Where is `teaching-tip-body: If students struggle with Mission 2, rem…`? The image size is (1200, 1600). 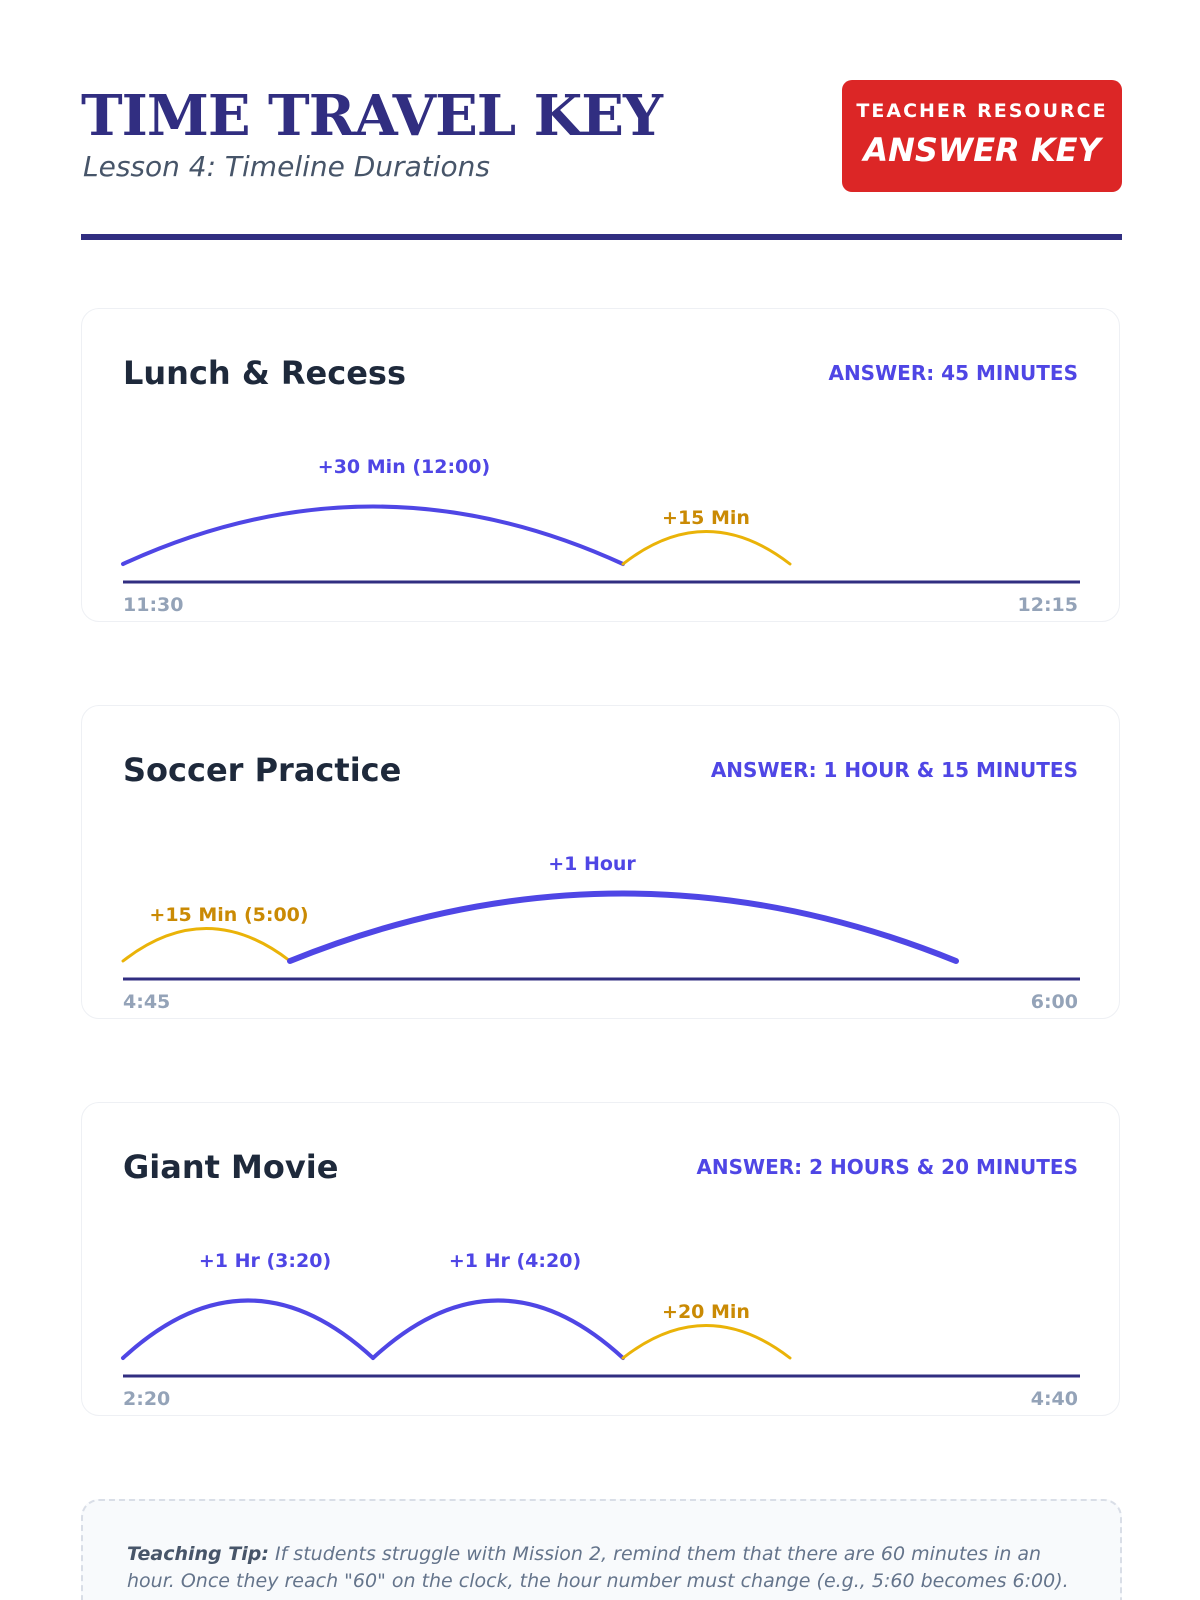
teaching-tip-body: If students struggle with Mission 2, rem… is located at coordinates (598, 1567).